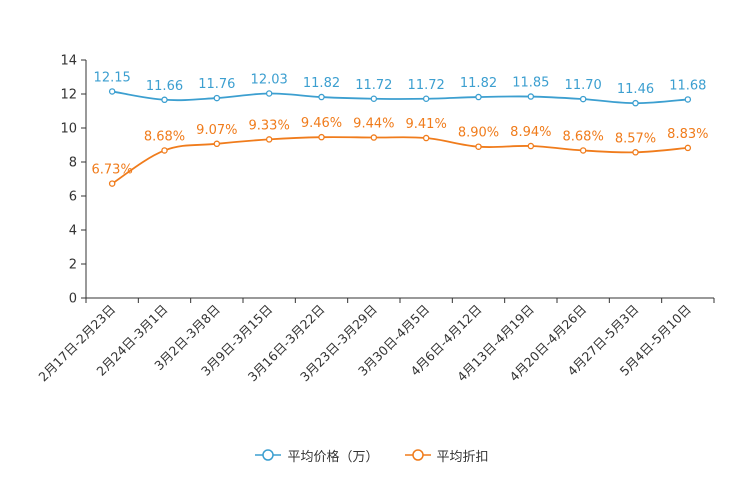 The image size is (744, 496). What do you see at coordinates (417, 455) in the screenshot?
I see `legend-swatch-avg-discount-icon` at bounding box center [417, 455].